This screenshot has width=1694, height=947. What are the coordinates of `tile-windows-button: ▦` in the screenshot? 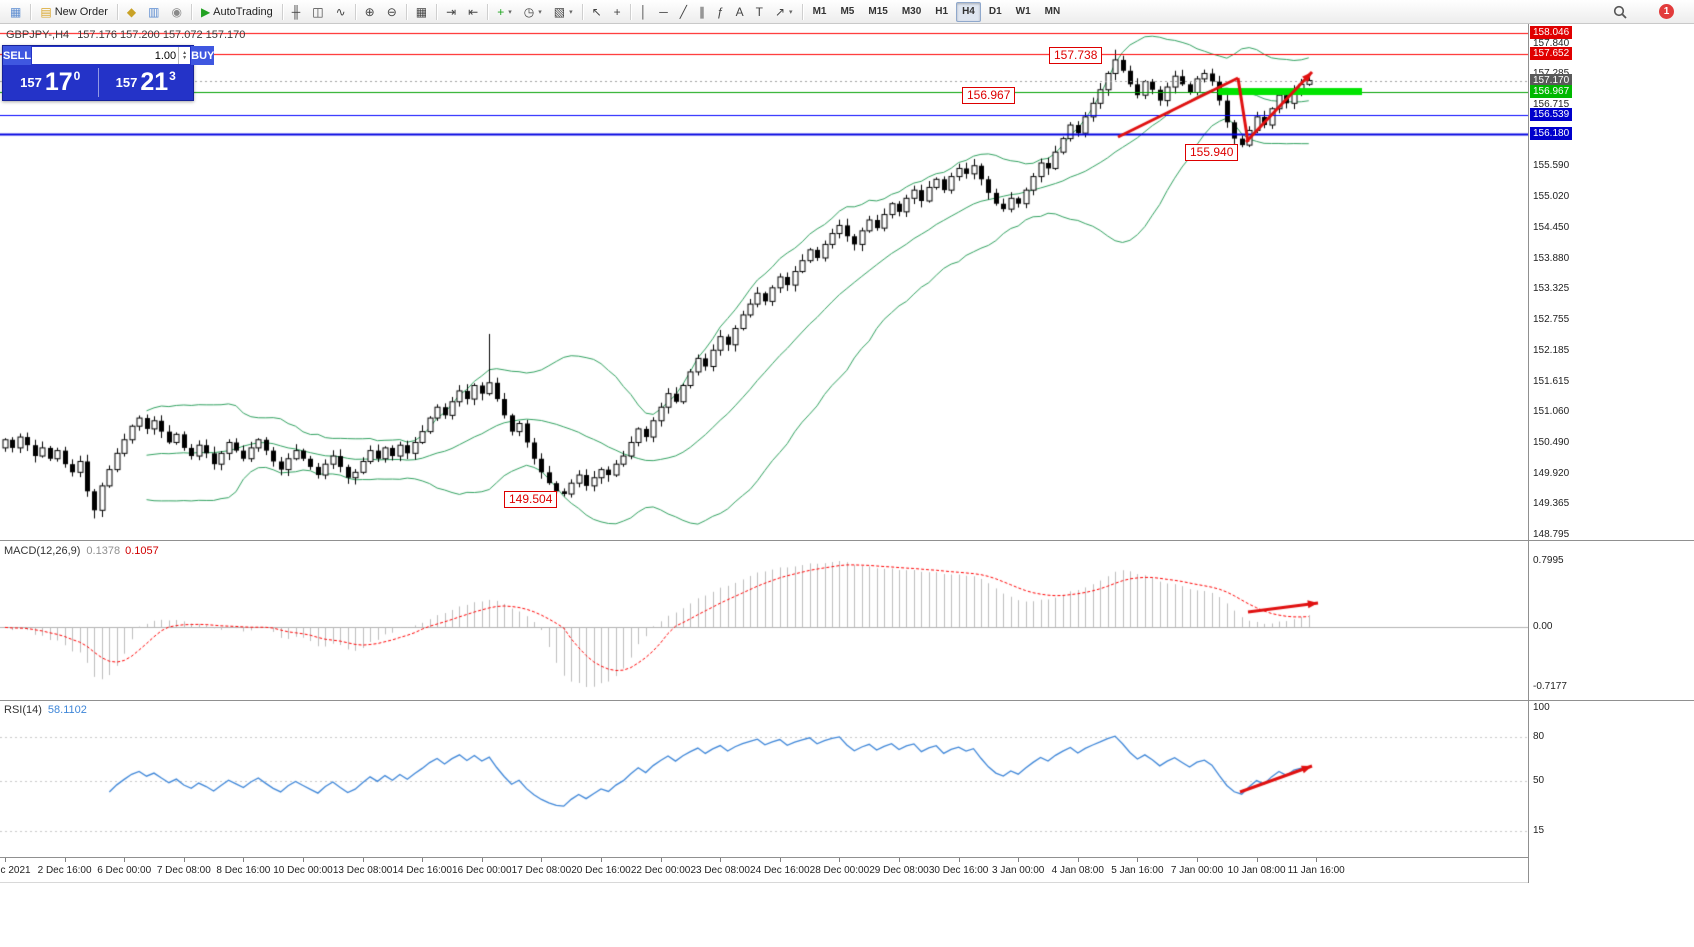 It's located at (421, 12).